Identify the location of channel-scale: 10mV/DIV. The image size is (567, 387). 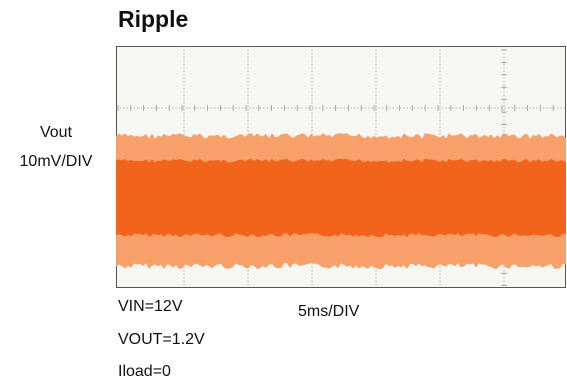
(56, 161).